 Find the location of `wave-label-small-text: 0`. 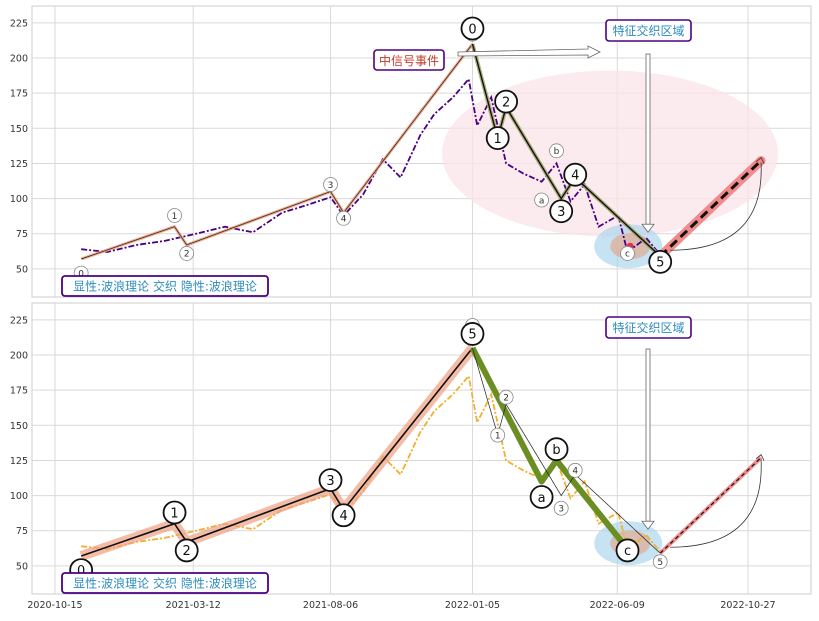

wave-label-small-text: 0 is located at coordinates (81, 274).